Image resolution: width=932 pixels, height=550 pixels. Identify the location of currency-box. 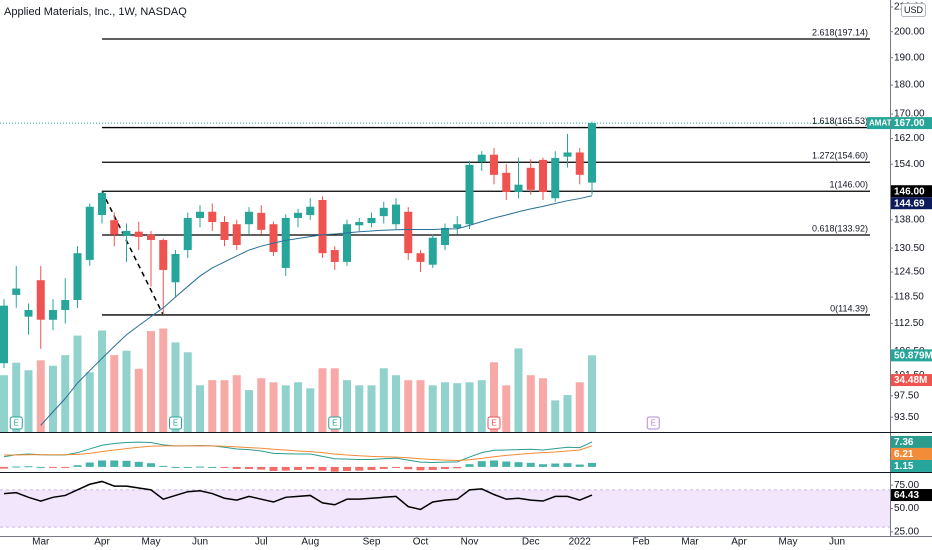
(913, 10).